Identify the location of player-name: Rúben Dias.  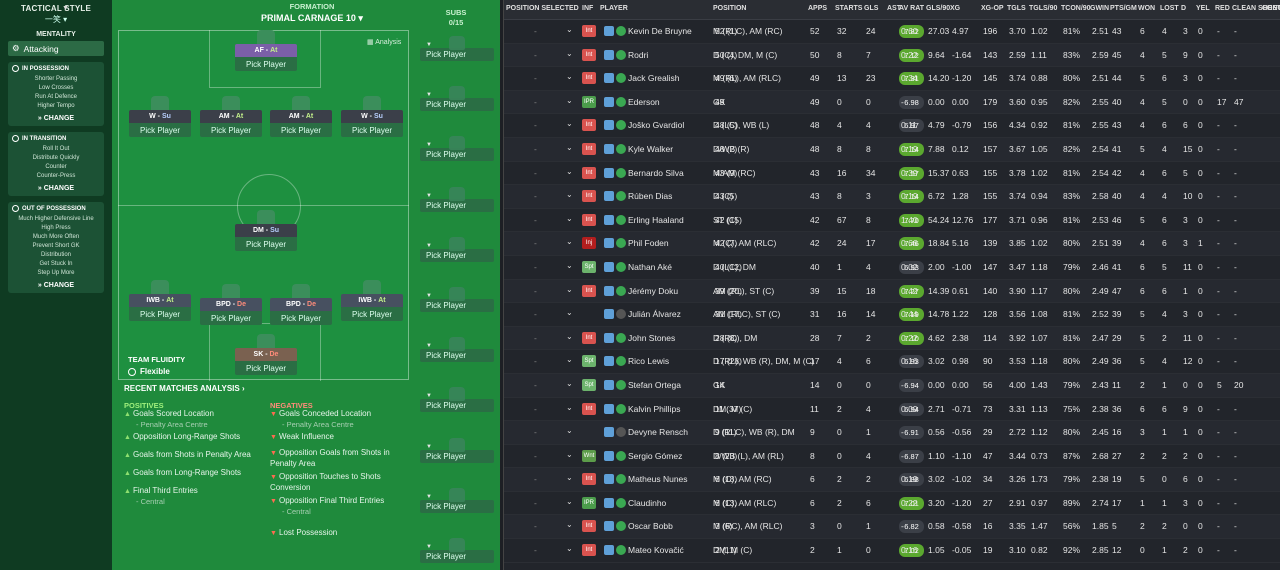
(650, 196).